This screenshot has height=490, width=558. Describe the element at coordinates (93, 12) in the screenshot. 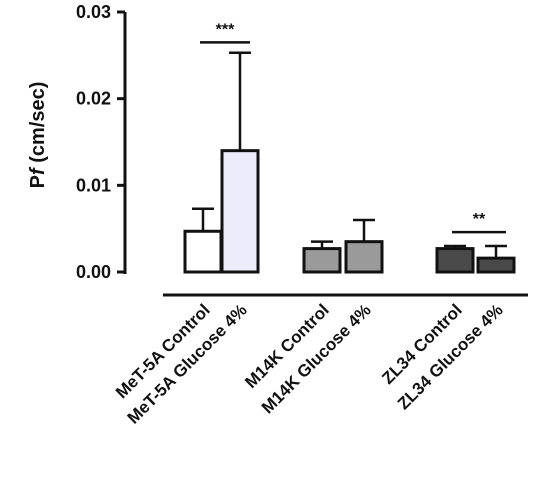

I see `y-tick-label: 0.03` at that location.